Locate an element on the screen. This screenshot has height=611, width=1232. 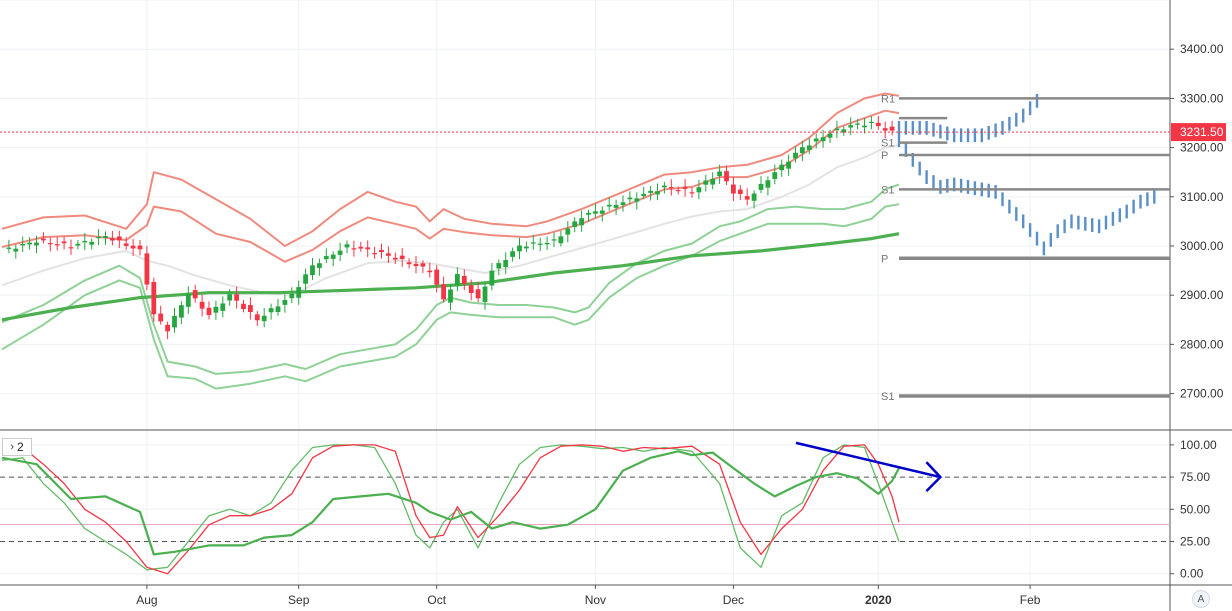
pivot-label: P is located at coordinates (884, 259).